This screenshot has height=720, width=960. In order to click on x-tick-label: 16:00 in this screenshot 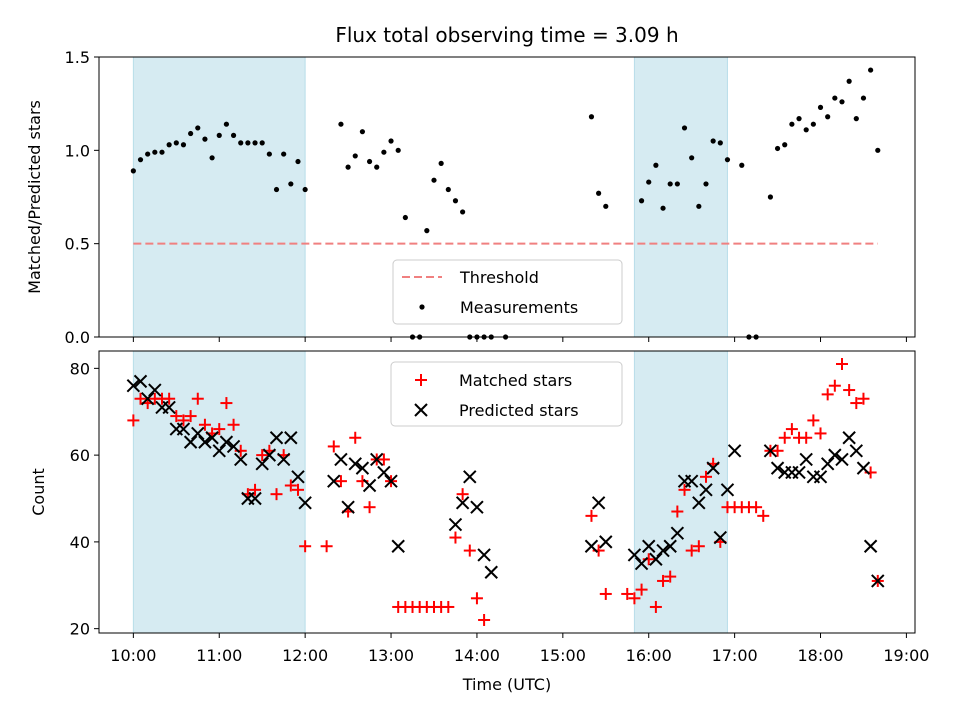, I will do `click(649, 655)`.